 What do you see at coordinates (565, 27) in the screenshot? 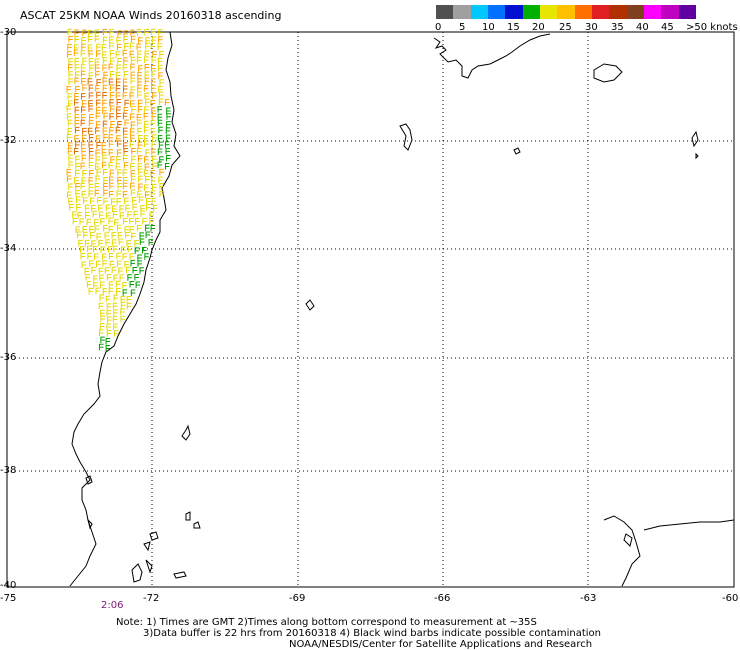
I see `colorbar-label: 25` at bounding box center [565, 27].